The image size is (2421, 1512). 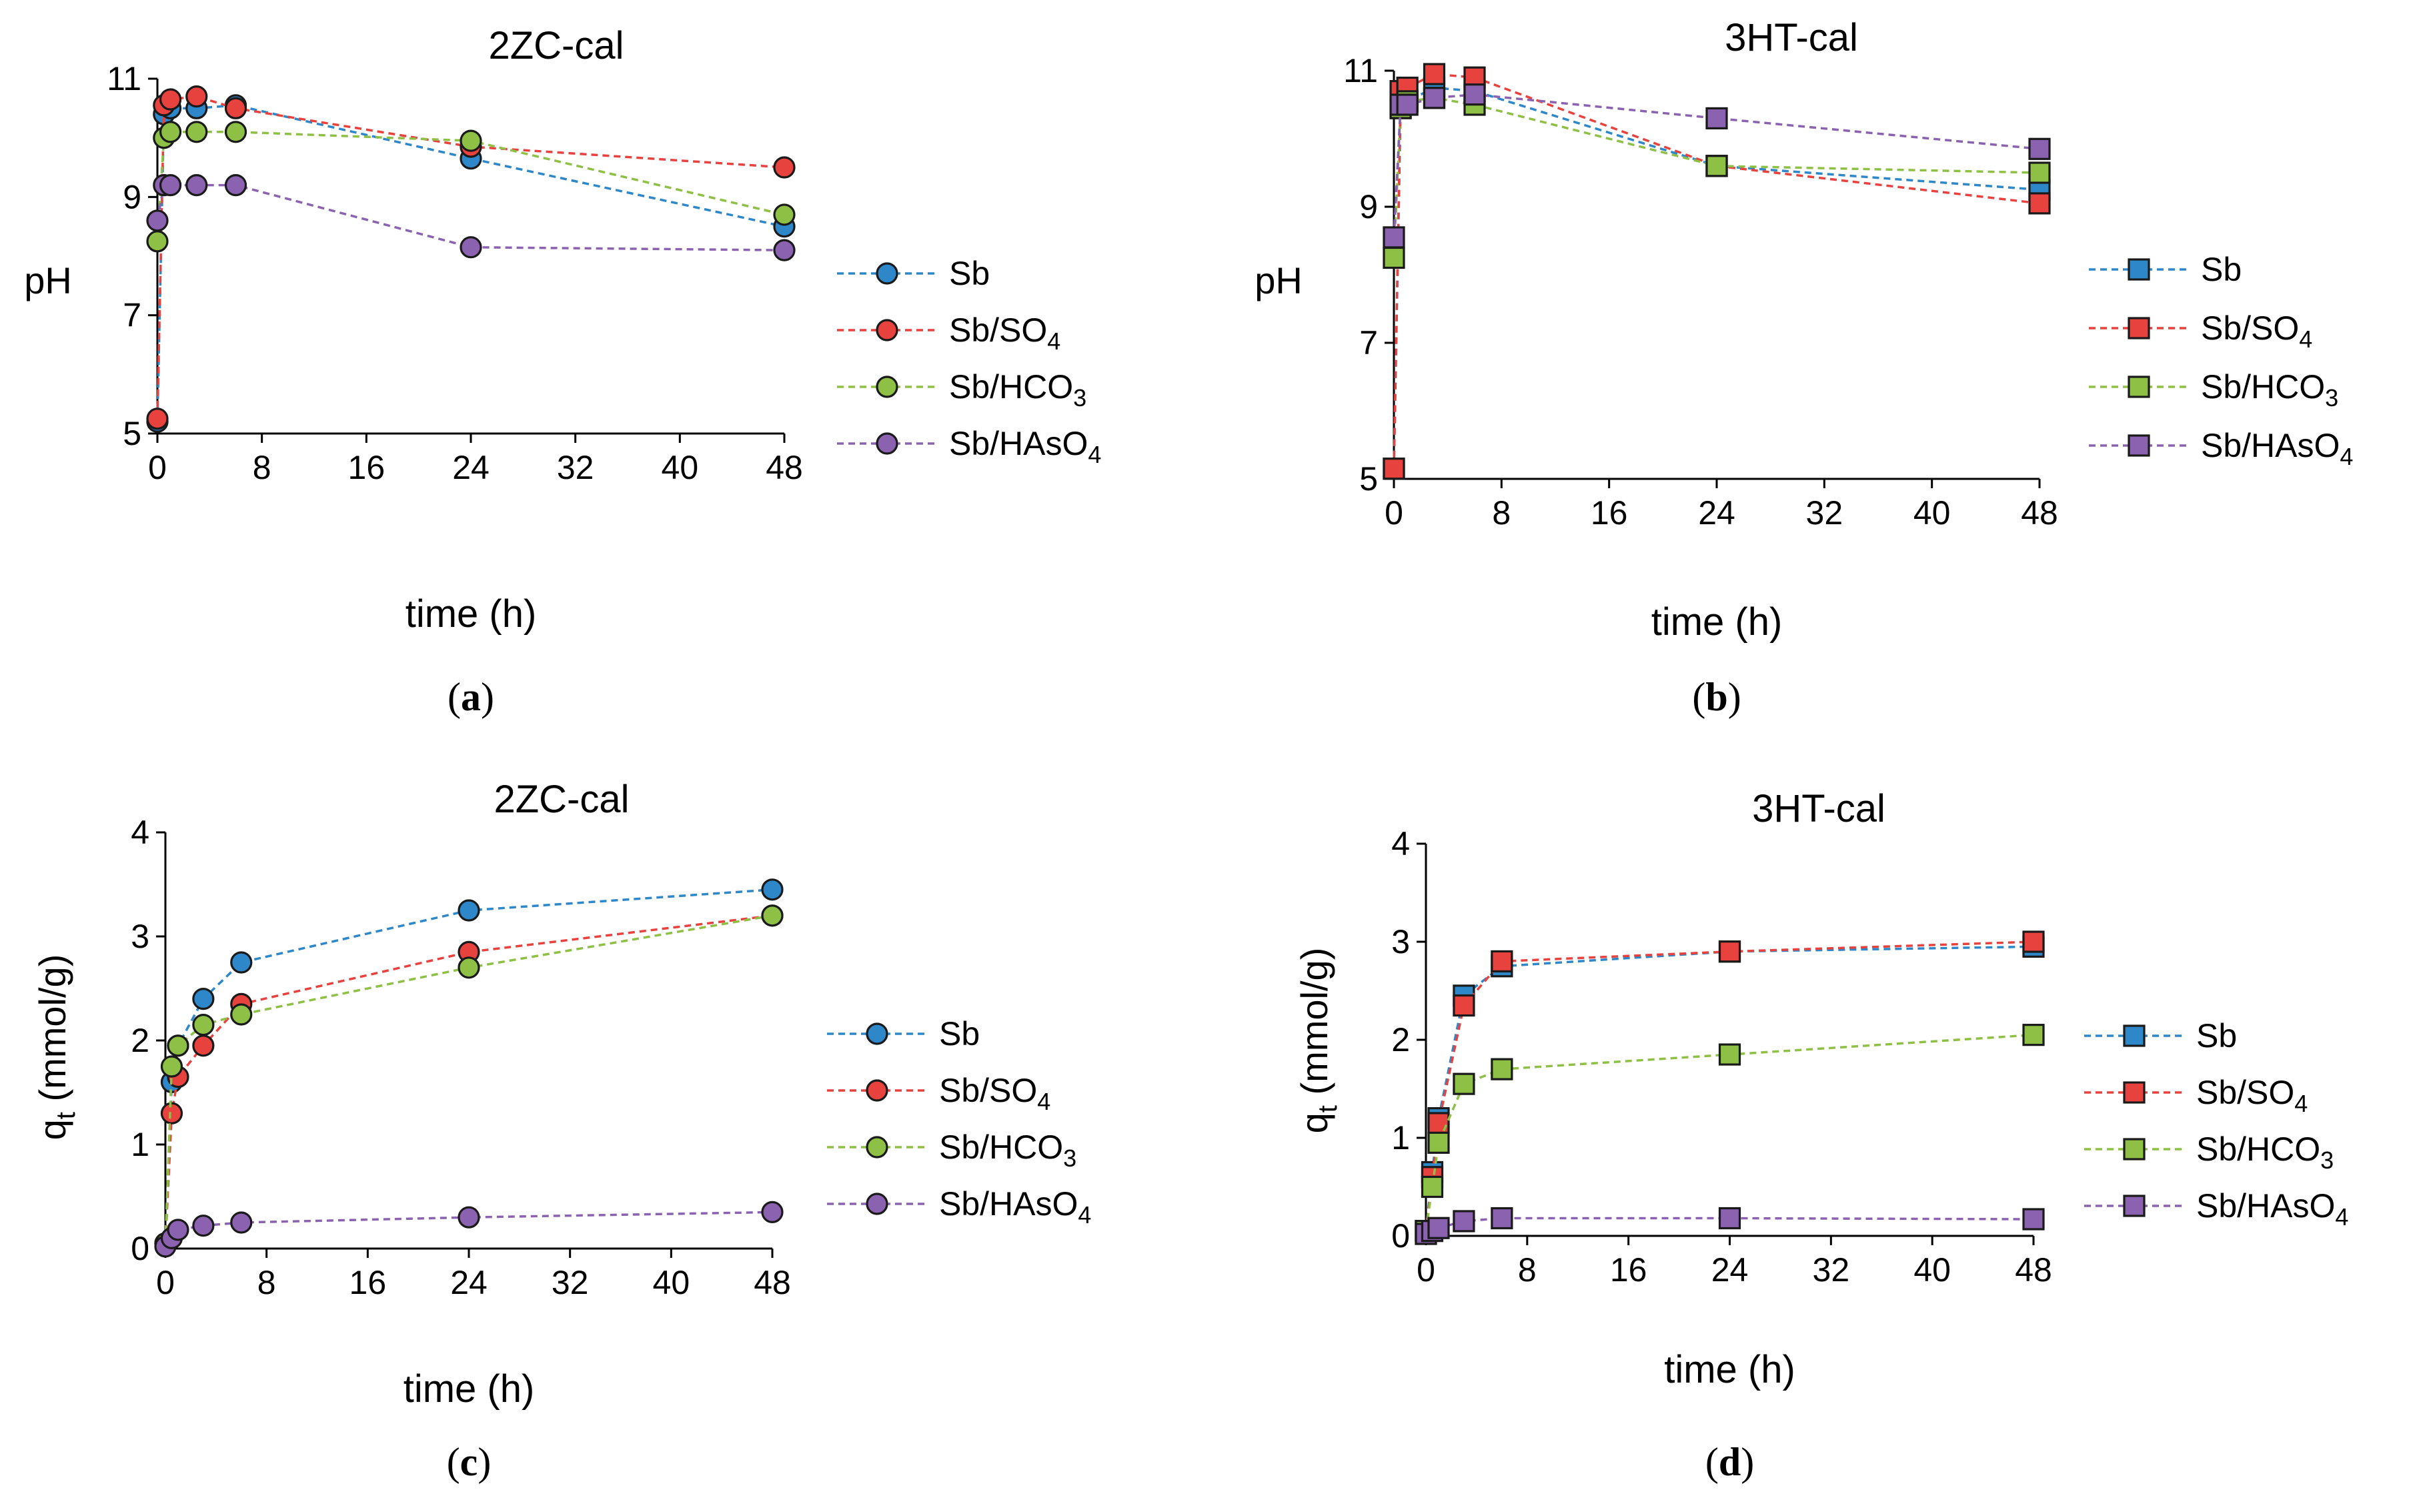 I want to click on panel-caption: (c), so click(x=469, y=1462).